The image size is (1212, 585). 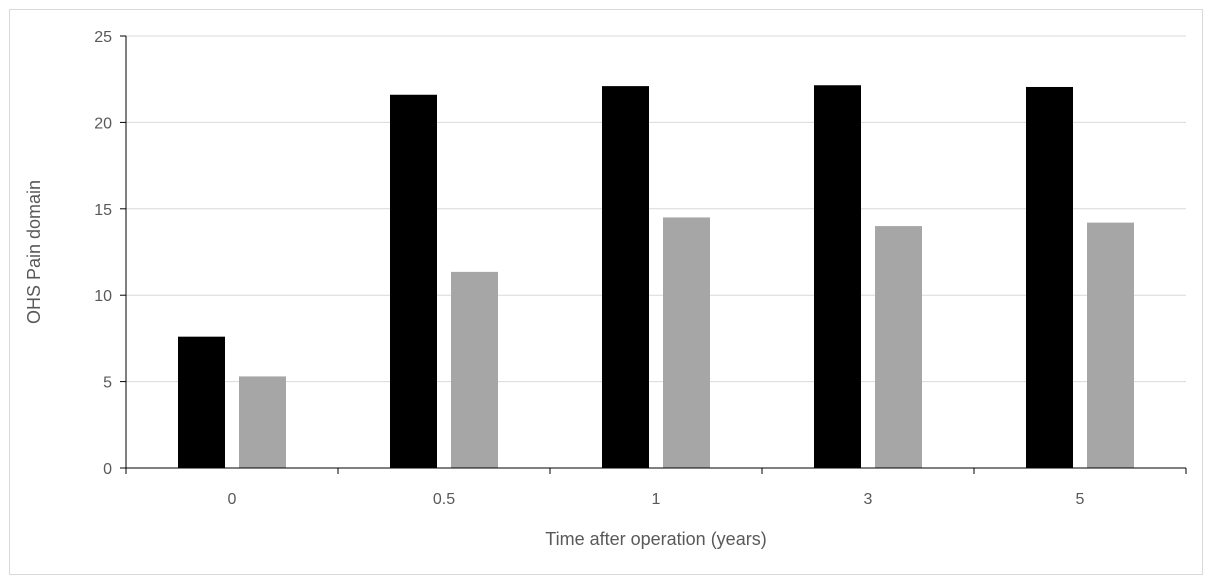 What do you see at coordinates (868, 499) in the screenshot?
I see `x-tick-label: 3` at bounding box center [868, 499].